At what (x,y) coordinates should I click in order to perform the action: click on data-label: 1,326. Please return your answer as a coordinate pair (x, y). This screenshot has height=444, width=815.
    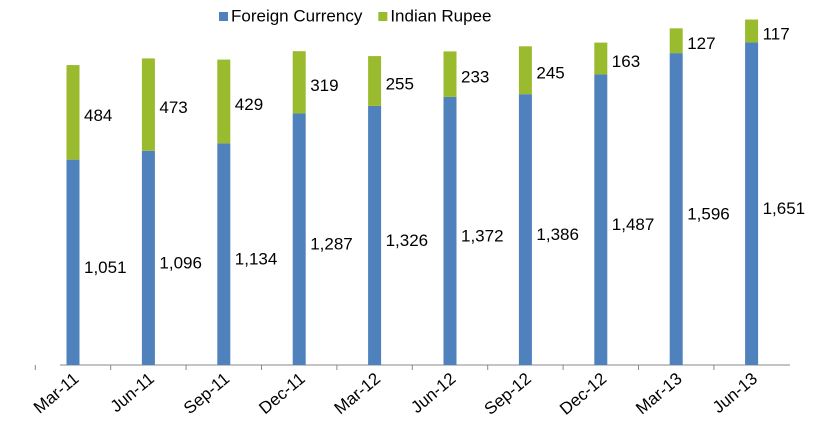
    Looking at the image, I should click on (407, 240).